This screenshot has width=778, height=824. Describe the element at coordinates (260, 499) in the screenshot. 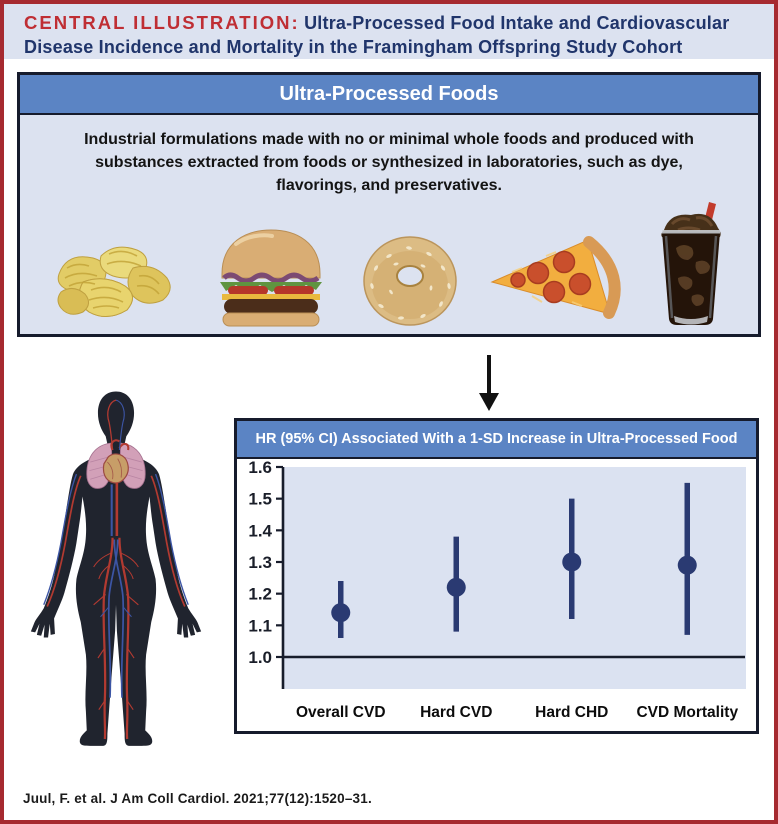

I see `y-tick-label: 1.5` at that location.